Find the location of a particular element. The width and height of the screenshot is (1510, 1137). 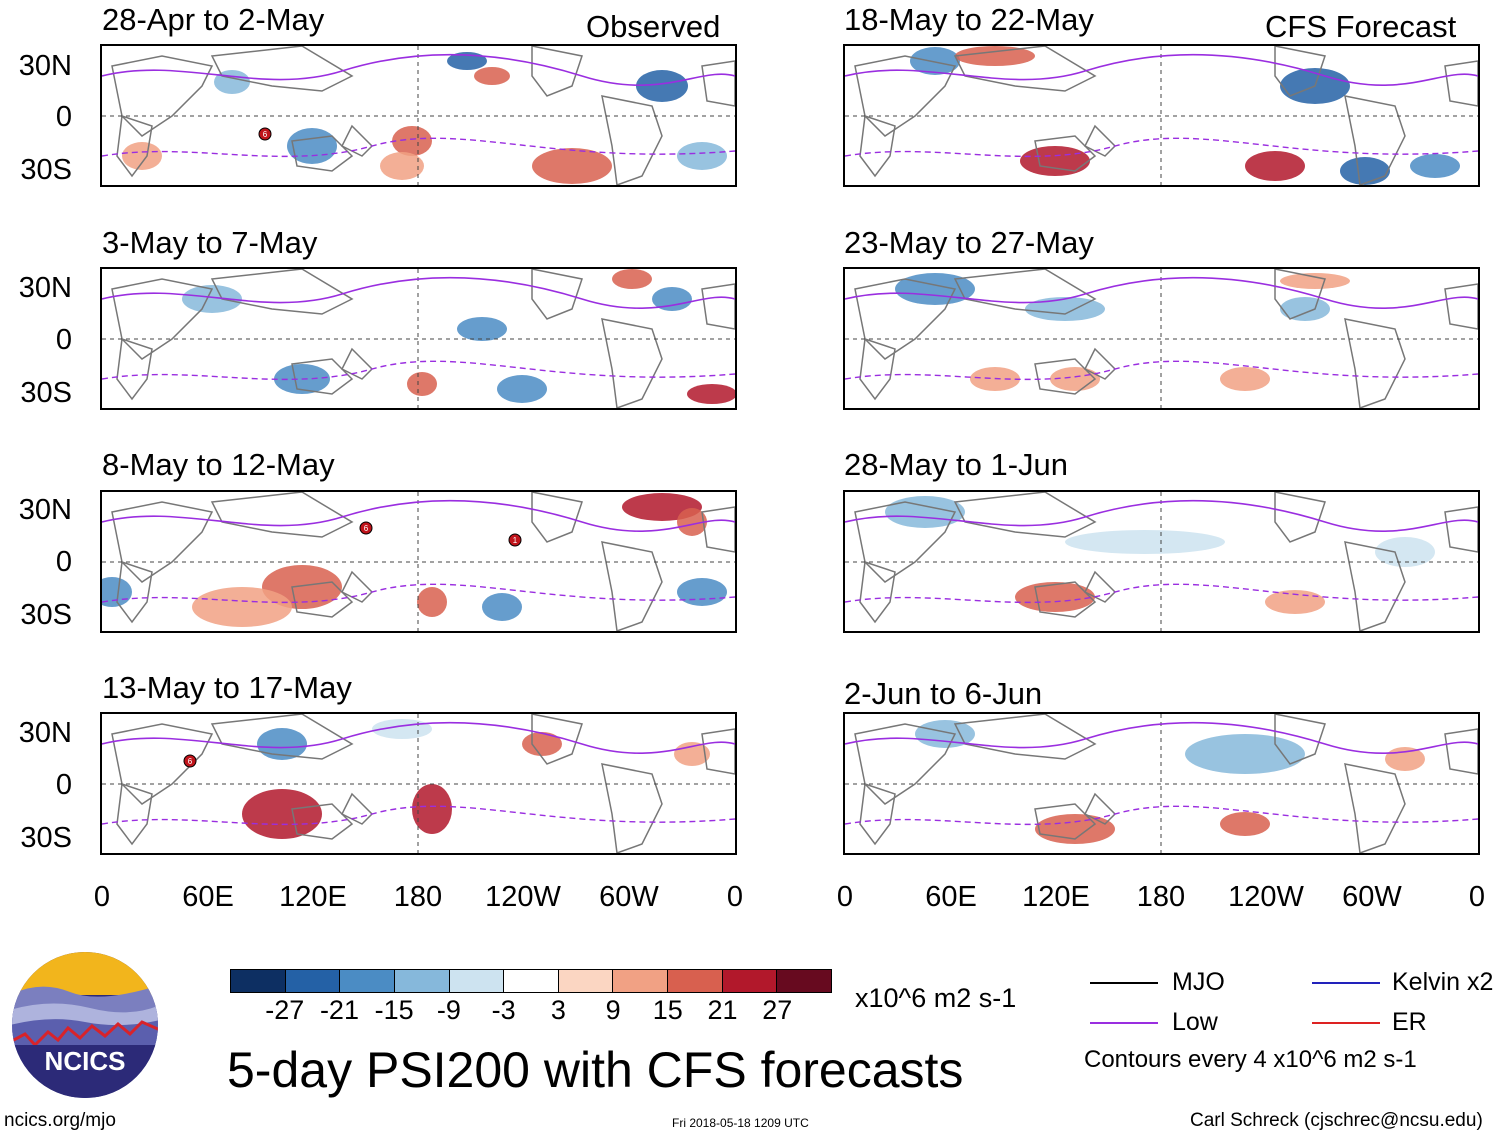

legend-kelvin-line is located at coordinates (1346, 983).